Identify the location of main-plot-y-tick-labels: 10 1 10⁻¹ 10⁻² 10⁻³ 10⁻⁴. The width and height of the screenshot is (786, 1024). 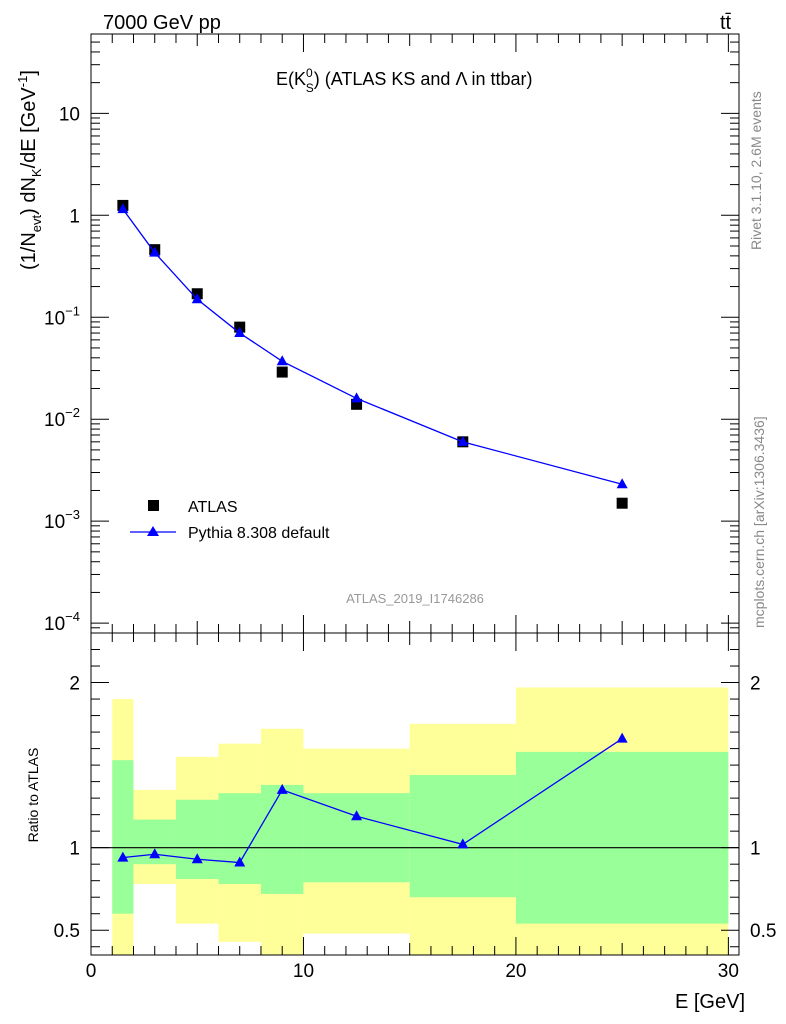
(62, 369).